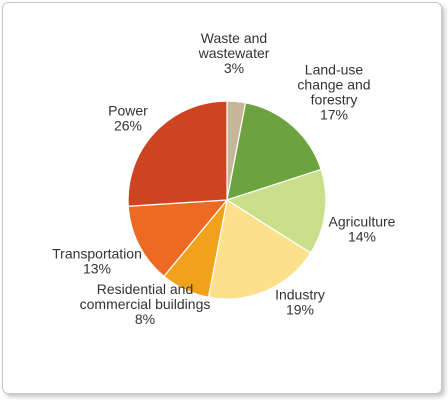  Describe the element at coordinates (145, 319) in the screenshot. I see `slice-value-label: 8%` at that location.